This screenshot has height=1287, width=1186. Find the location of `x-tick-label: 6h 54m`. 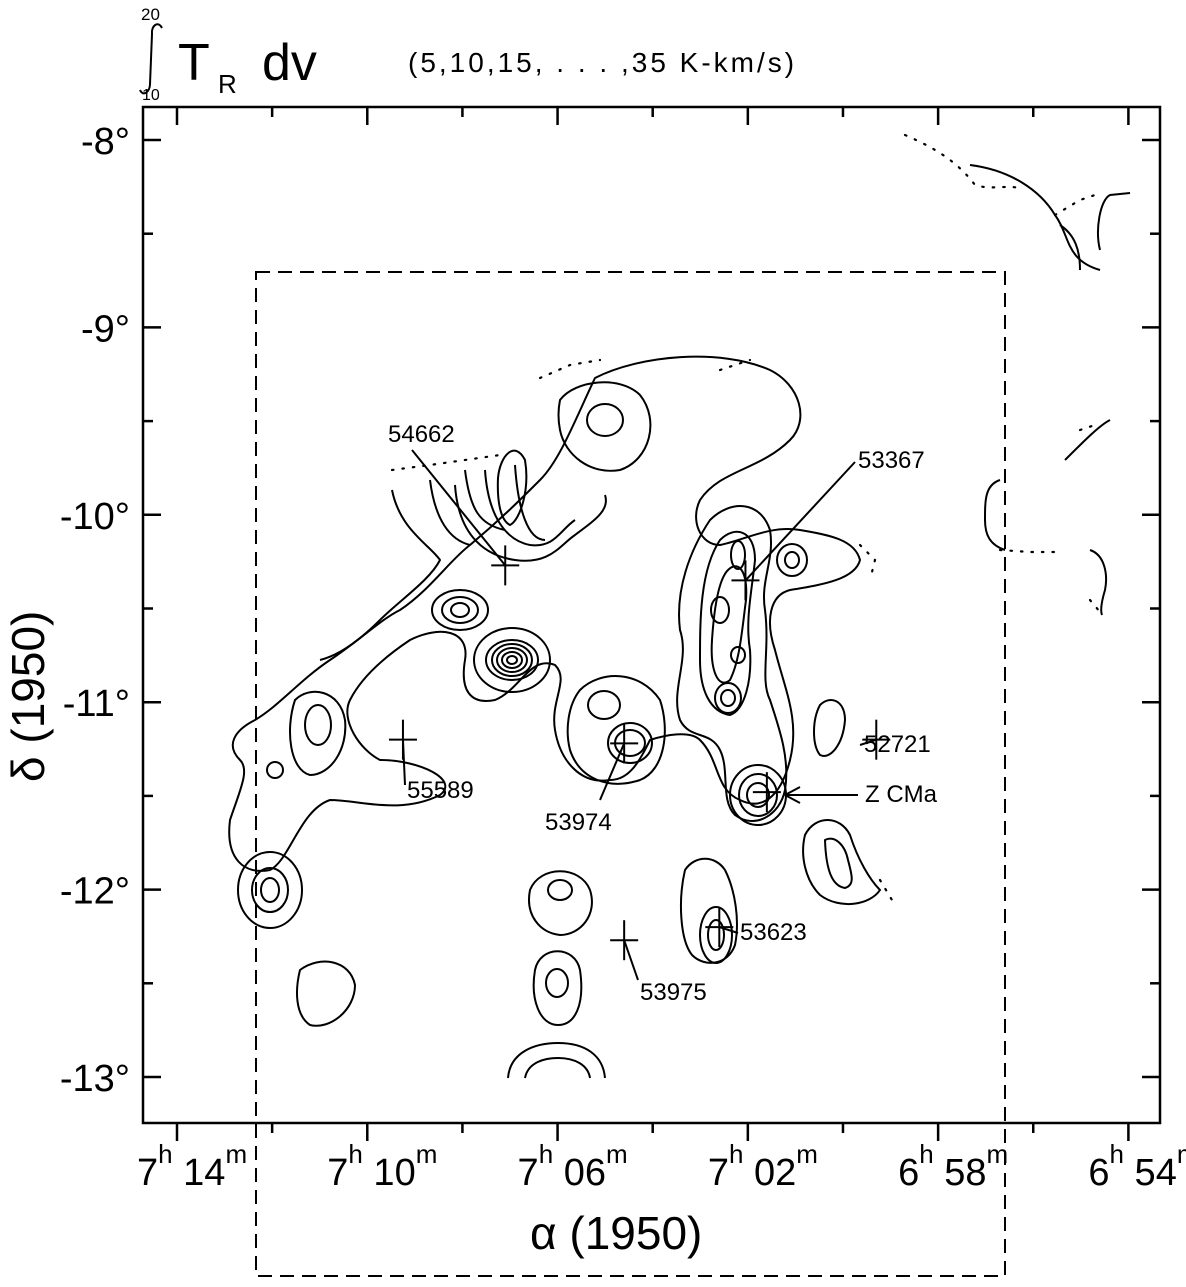

x-tick-label: 6h 54m is located at coordinates (1137, 1166).